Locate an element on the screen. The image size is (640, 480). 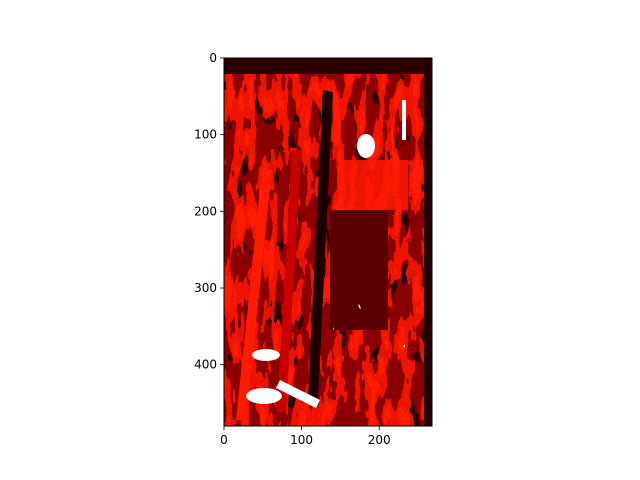
y-tick-label: 300 is located at coordinates (205, 288).